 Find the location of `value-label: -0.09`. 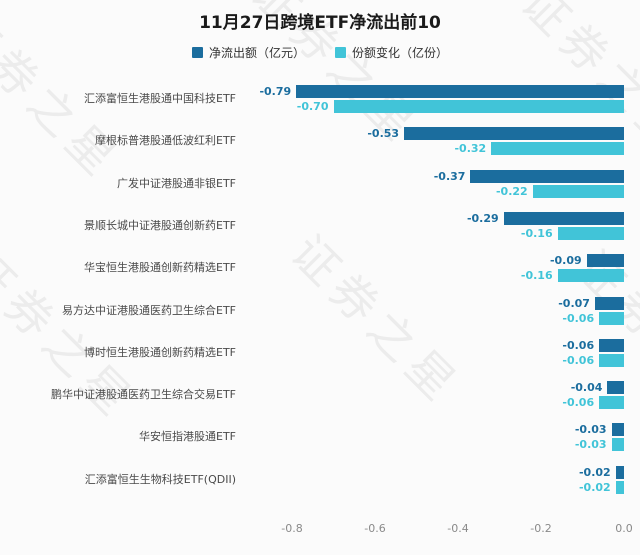

value-label: -0.09 is located at coordinates (565, 261).